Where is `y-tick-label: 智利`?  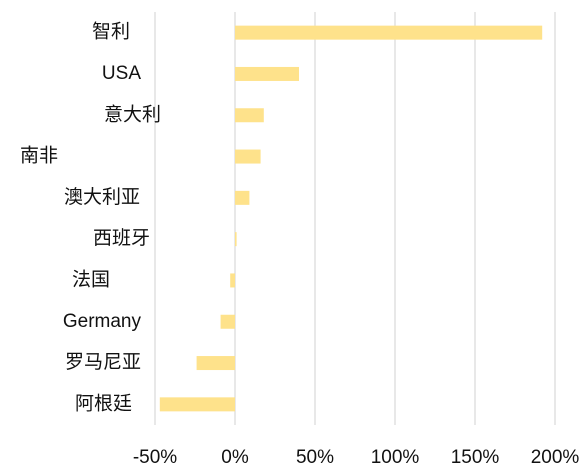
y-tick-label: 智利 is located at coordinates (111, 32).